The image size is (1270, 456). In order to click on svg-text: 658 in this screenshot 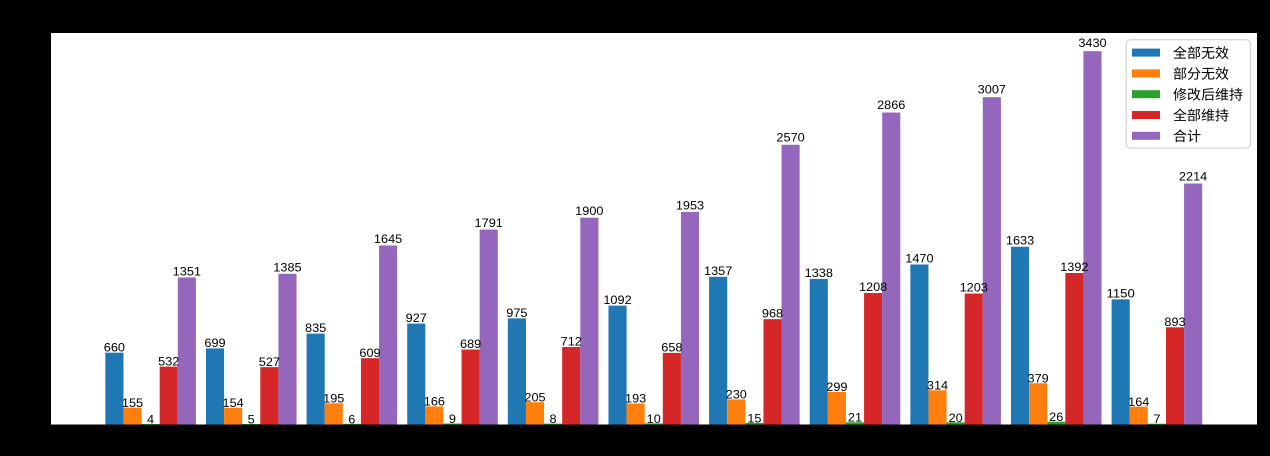, I will do `click(671, 348)`.